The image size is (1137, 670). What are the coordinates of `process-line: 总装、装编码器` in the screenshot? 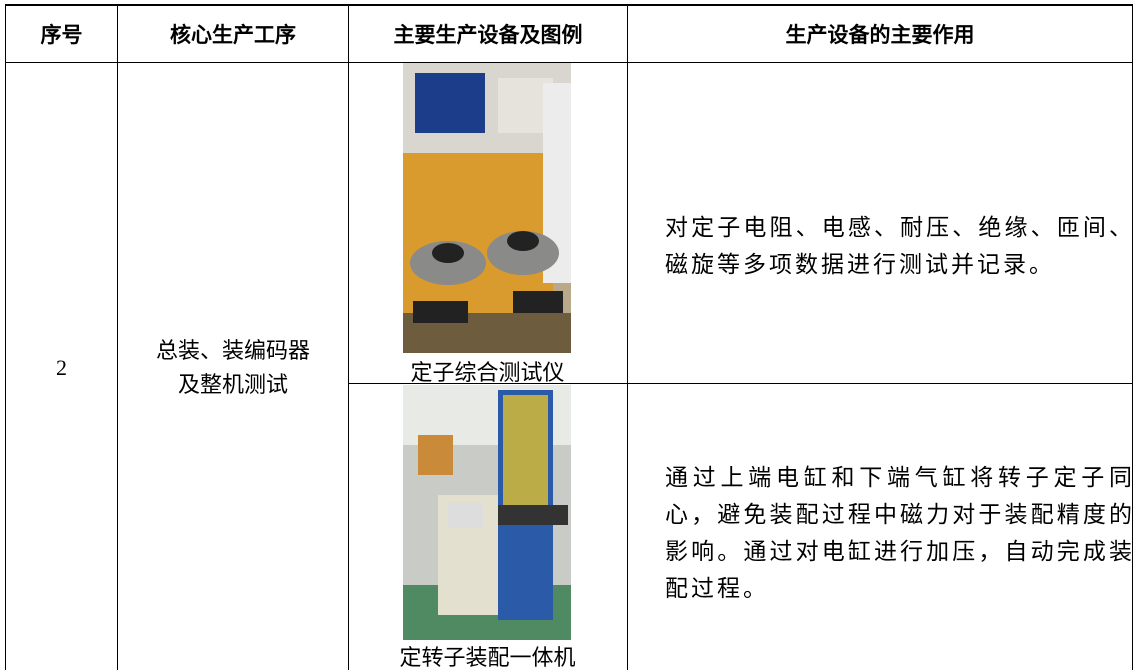 It's located at (232, 350).